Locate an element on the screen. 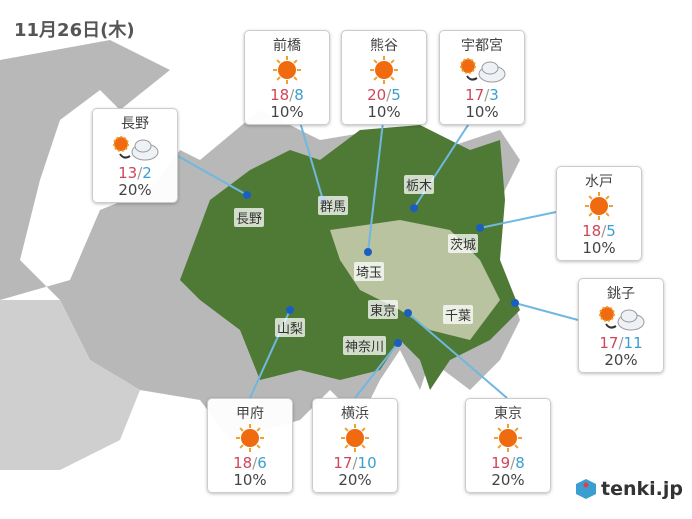 This screenshot has height=519, width=692. city-forecast-card: 前橋 18/8 10% is located at coordinates (287, 77).